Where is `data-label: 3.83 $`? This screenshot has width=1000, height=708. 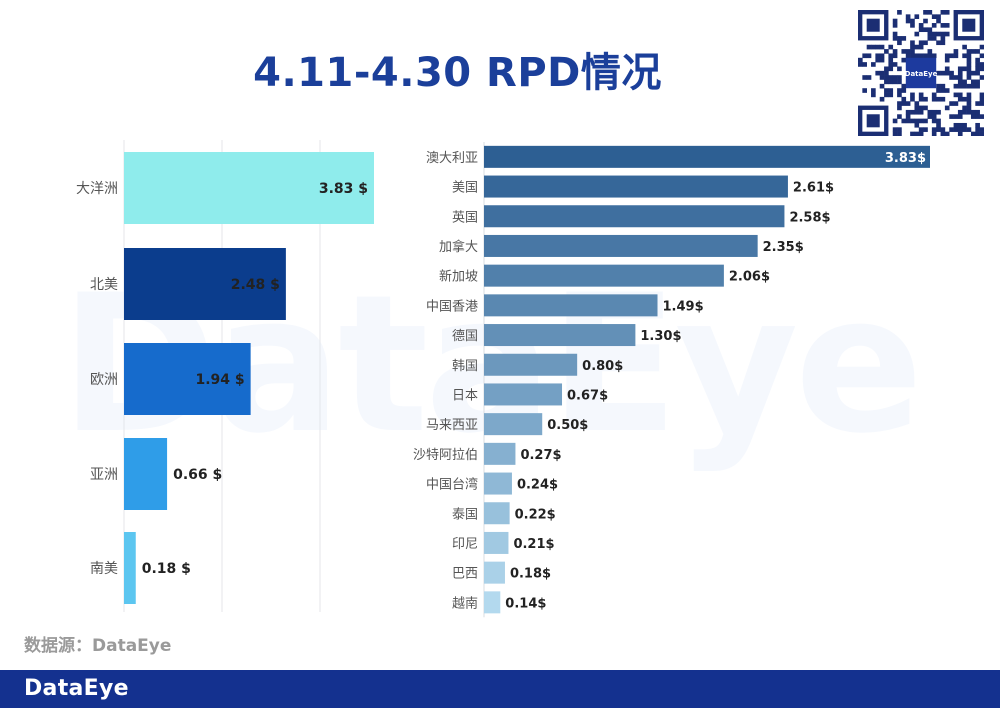
data-label: 3.83 $ is located at coordinates (343, 189).